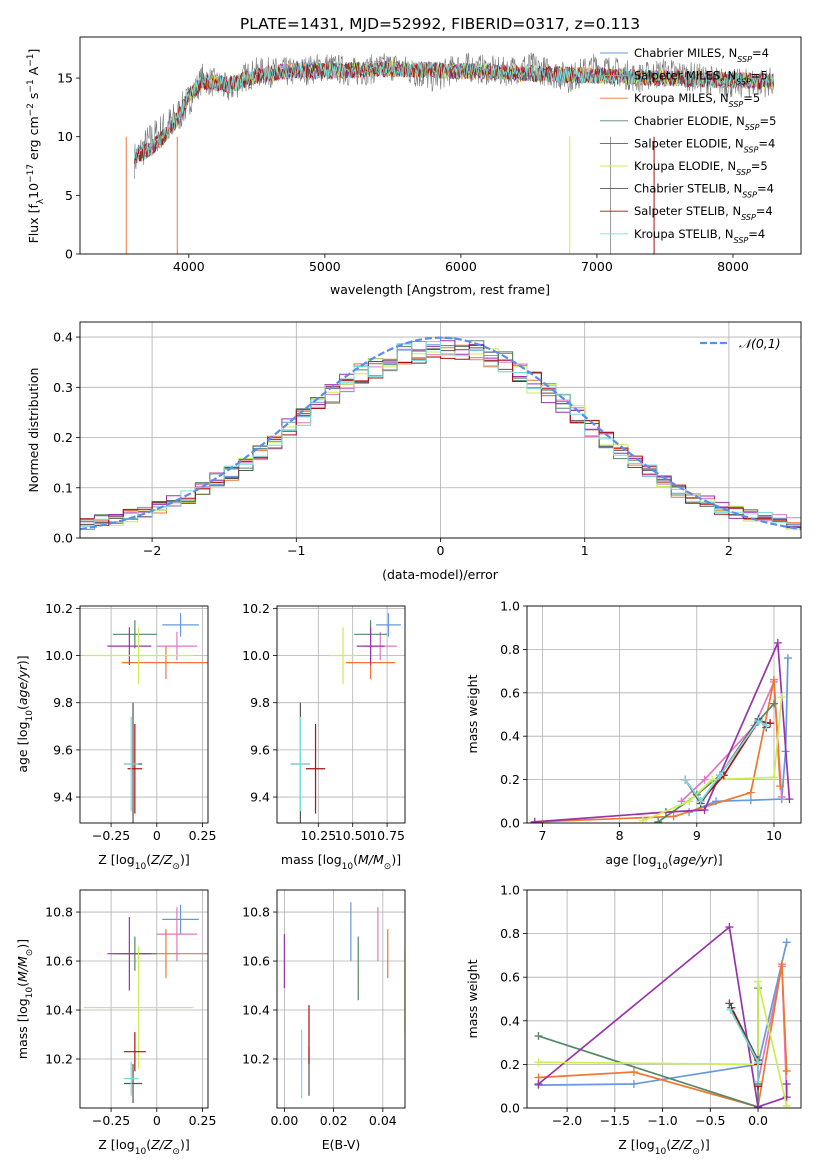 This screenshot has height=1170, width=819. I want to click on y-tick-label: 15, so click(65, 78).